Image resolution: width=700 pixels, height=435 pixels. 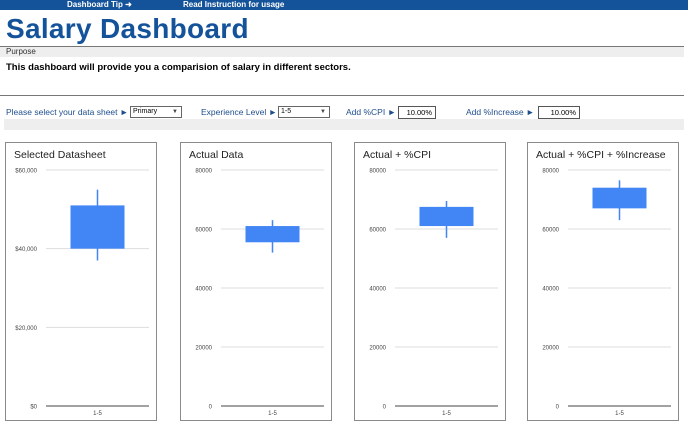 I want to click on controls-band, so click(x=344, y=124).